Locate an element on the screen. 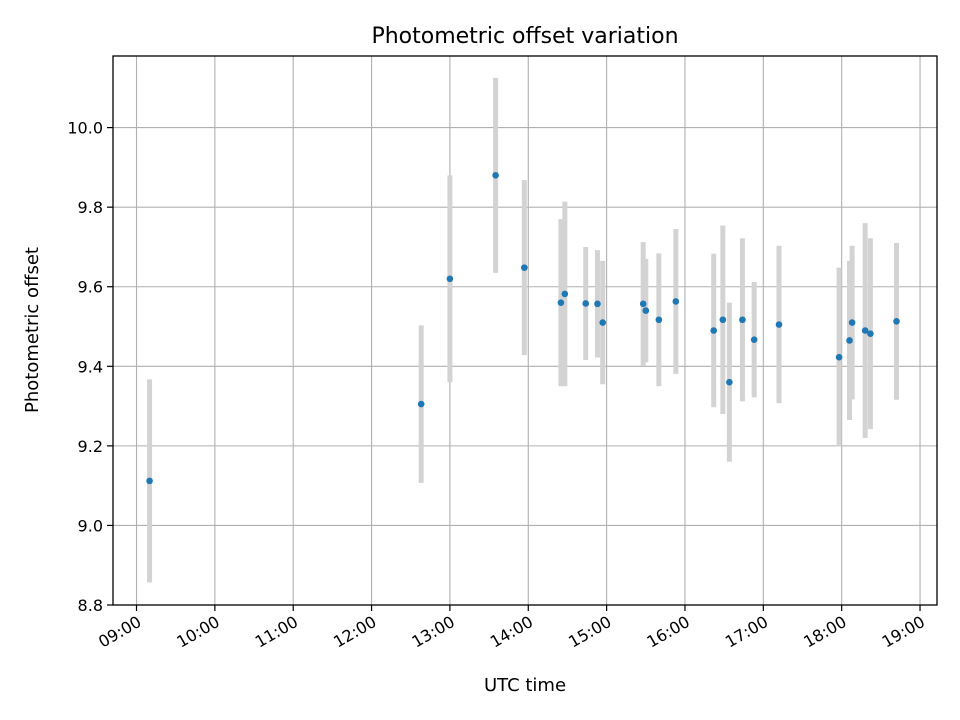  y-axis-ticks: 8.8 9.0 9.2 9.4 9.6 9.8 10.0 is located at coordinates (90, 367).